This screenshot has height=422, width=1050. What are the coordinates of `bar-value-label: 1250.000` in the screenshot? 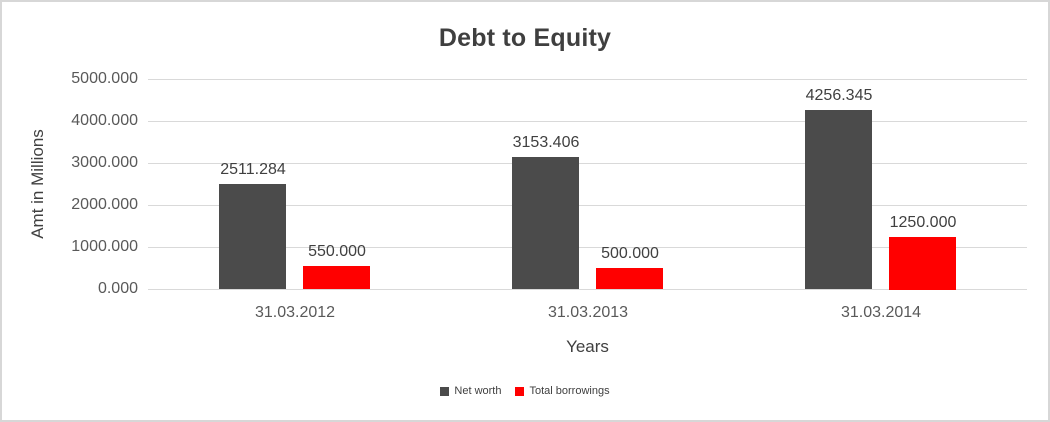 It's located at (923, 222).